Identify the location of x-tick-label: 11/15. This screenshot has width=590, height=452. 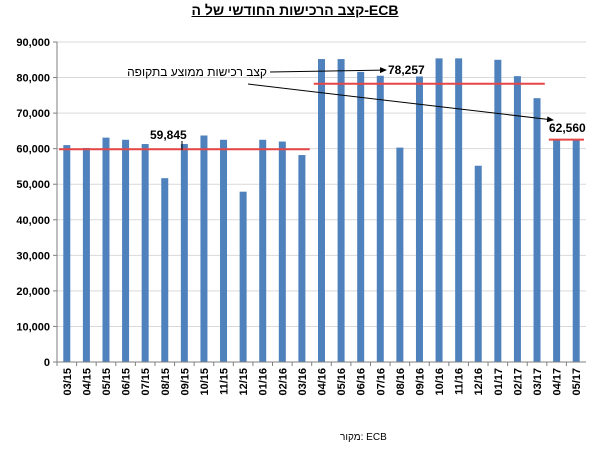
(225, 381).